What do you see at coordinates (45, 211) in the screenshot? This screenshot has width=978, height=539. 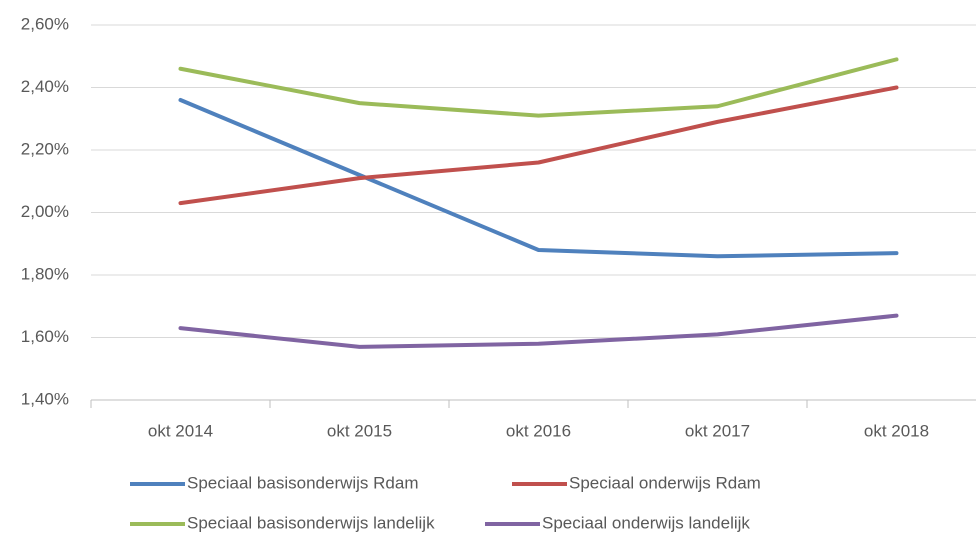 I see `y-tick-label: 2,00%` at bounding box center [45, 211].